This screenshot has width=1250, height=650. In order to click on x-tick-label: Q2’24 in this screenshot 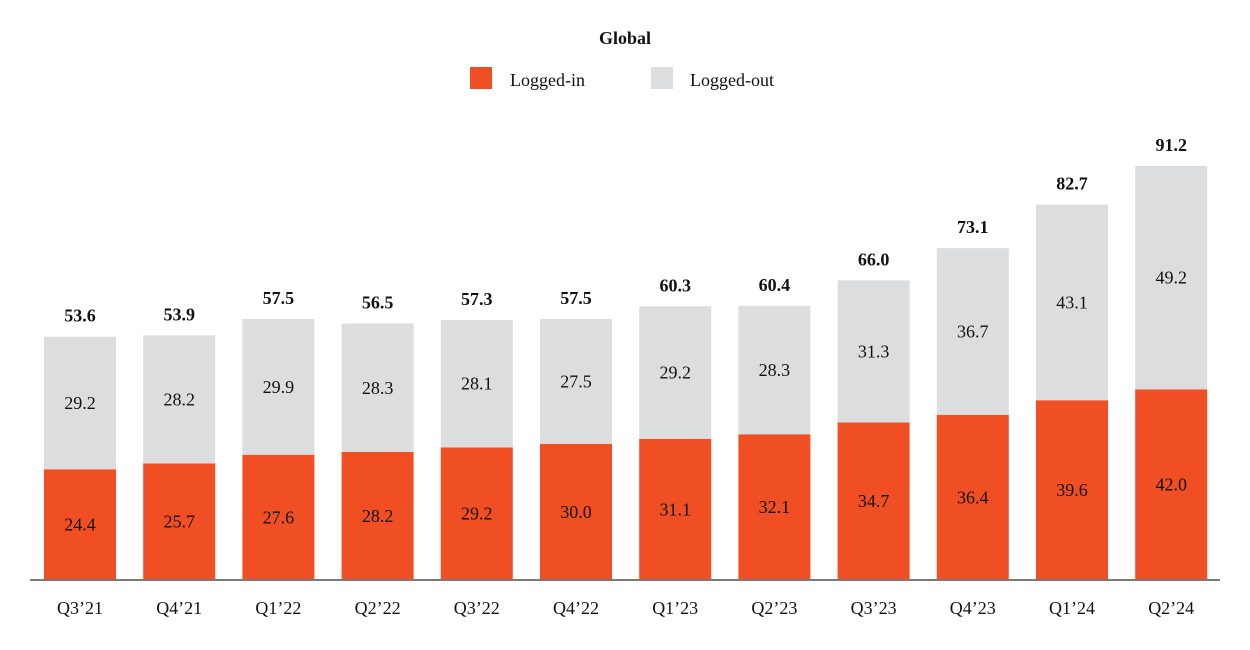, I will do `click(1171, 608)`.